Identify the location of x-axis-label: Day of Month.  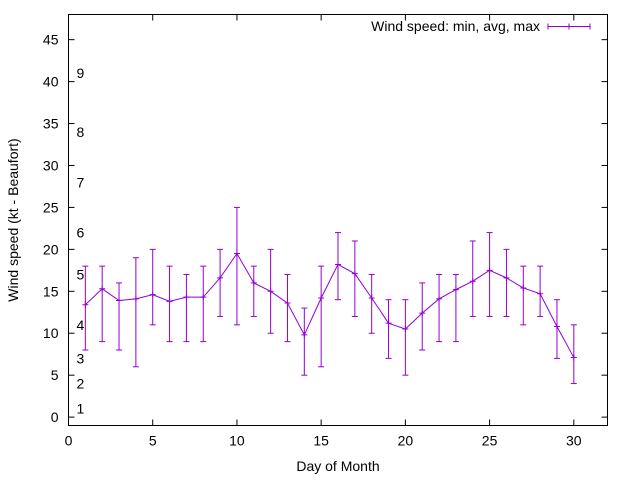
(337, 466).